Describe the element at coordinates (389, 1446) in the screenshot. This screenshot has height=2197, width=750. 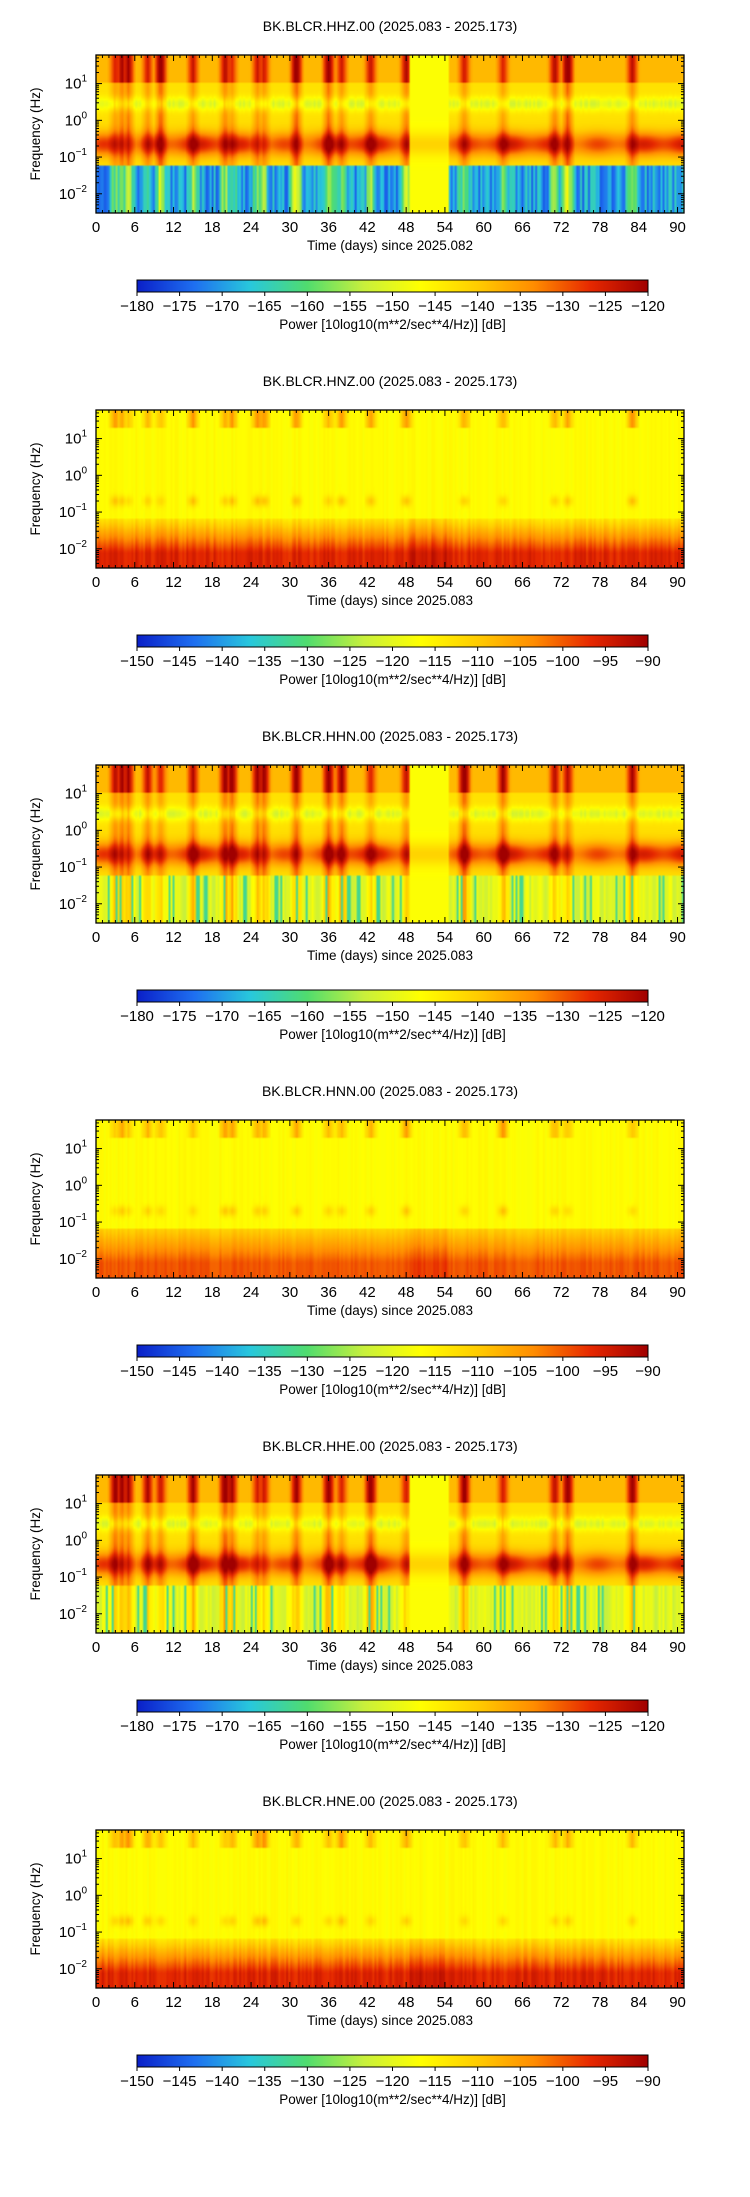
I see `panel-title: BK.BLCR.HHE.00 (2025.083 - 2025.173)` at that location.